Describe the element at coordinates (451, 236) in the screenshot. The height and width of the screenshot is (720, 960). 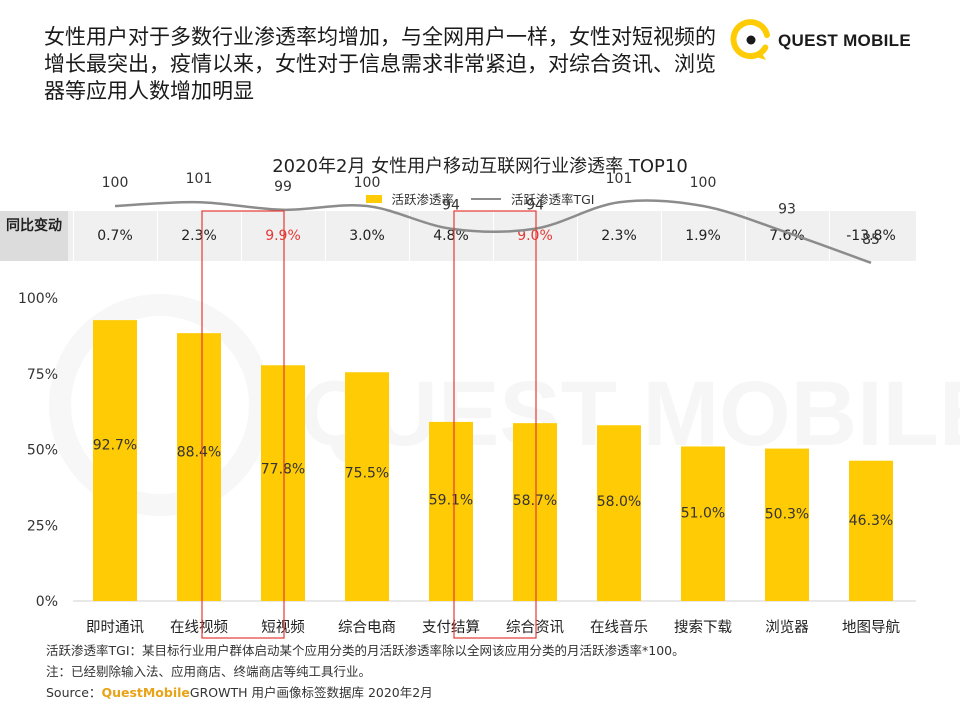
I see `yoy-change-cell: 4.8%` at that location.